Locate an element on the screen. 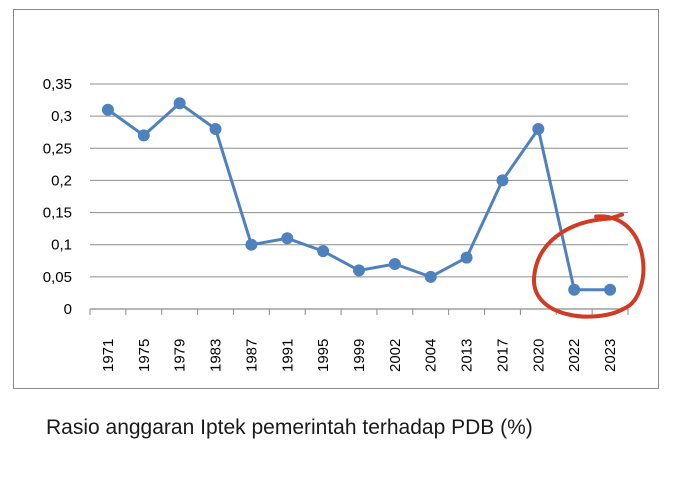  highlight-circle is located at coordinates (589, 265).